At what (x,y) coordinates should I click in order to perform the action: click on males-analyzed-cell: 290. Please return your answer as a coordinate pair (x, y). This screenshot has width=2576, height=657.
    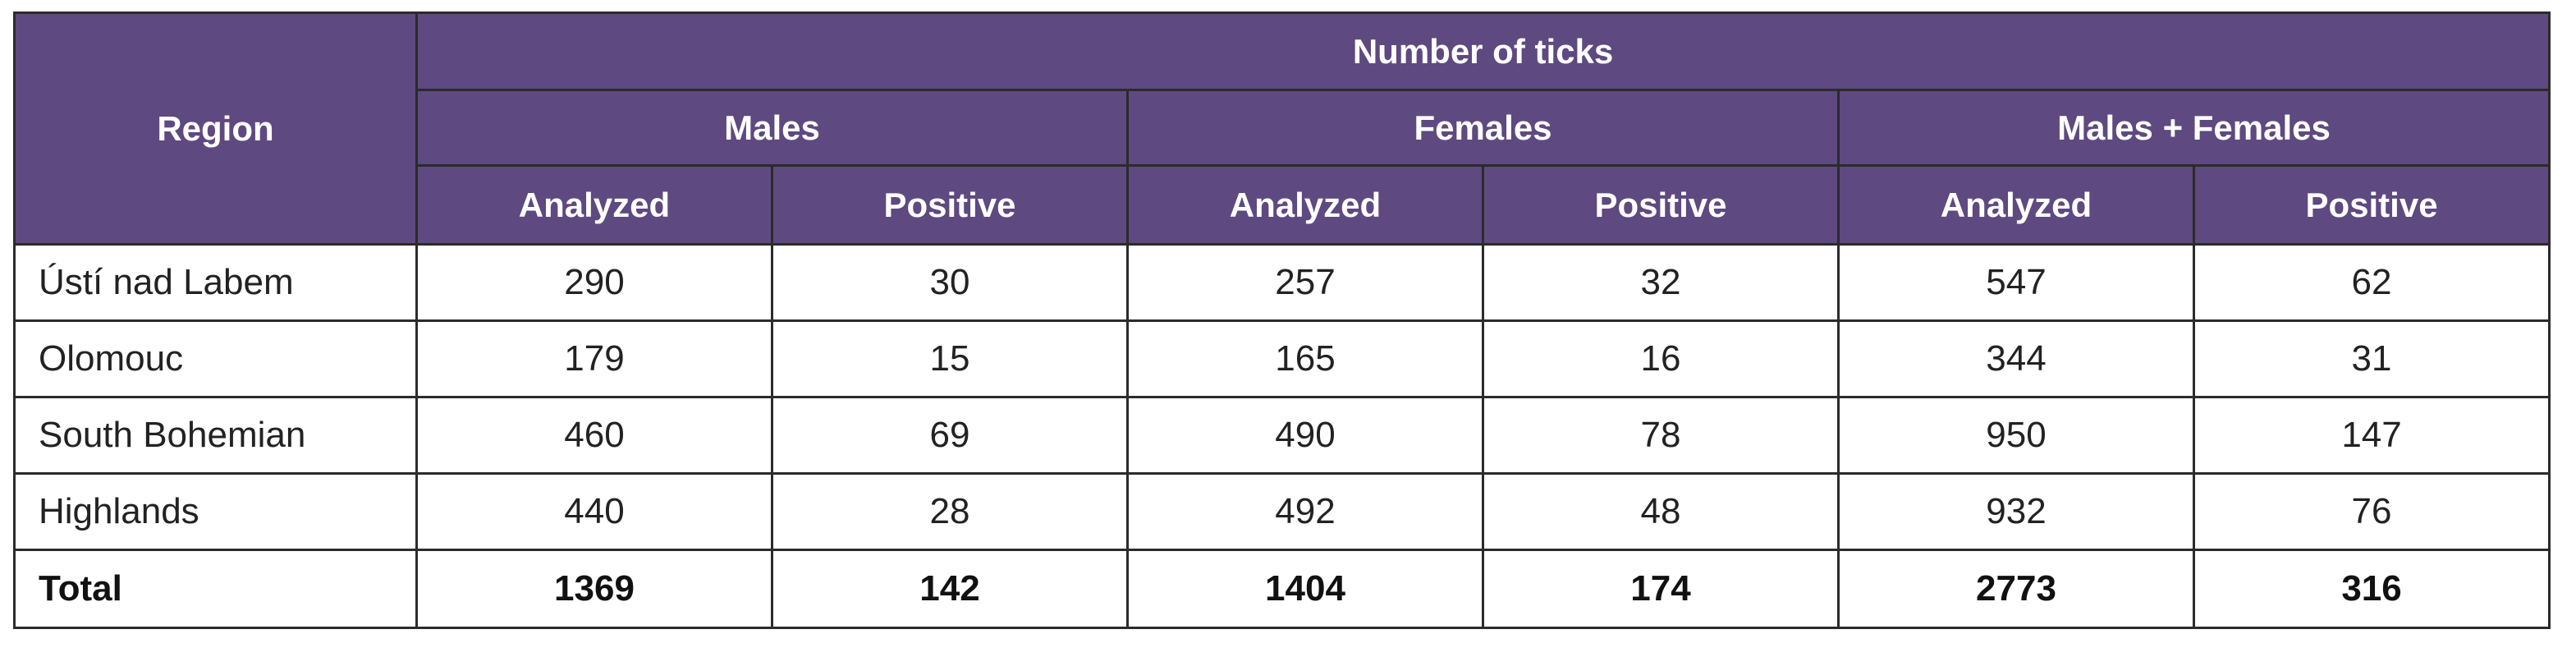
    Looking at the image, I should click on (594, 282).